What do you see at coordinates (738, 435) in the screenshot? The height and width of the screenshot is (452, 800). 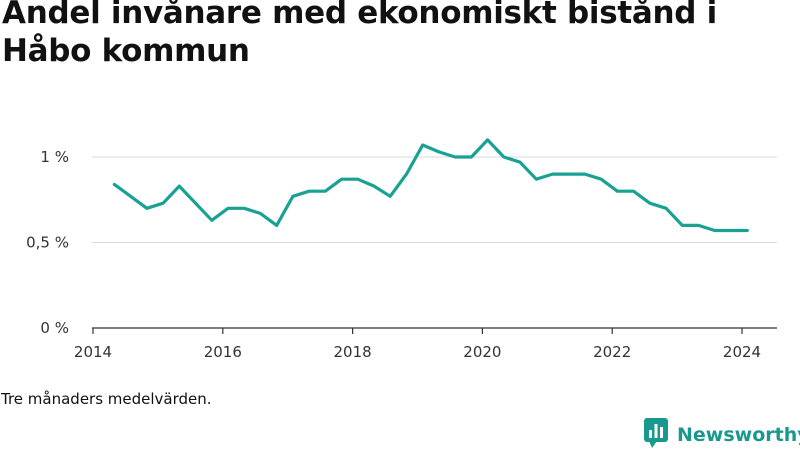 I see `brand-name: Newsworthy` at bounding box center [738, 435].